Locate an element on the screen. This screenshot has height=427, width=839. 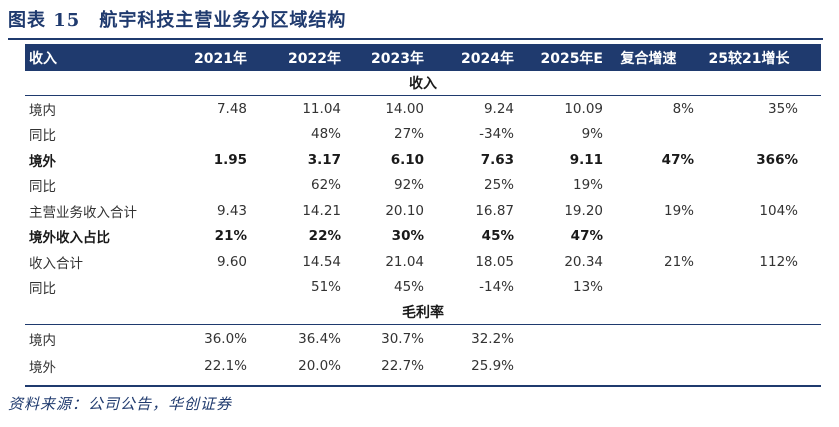
table-cell: 27% is located at coordinates (408, 134).